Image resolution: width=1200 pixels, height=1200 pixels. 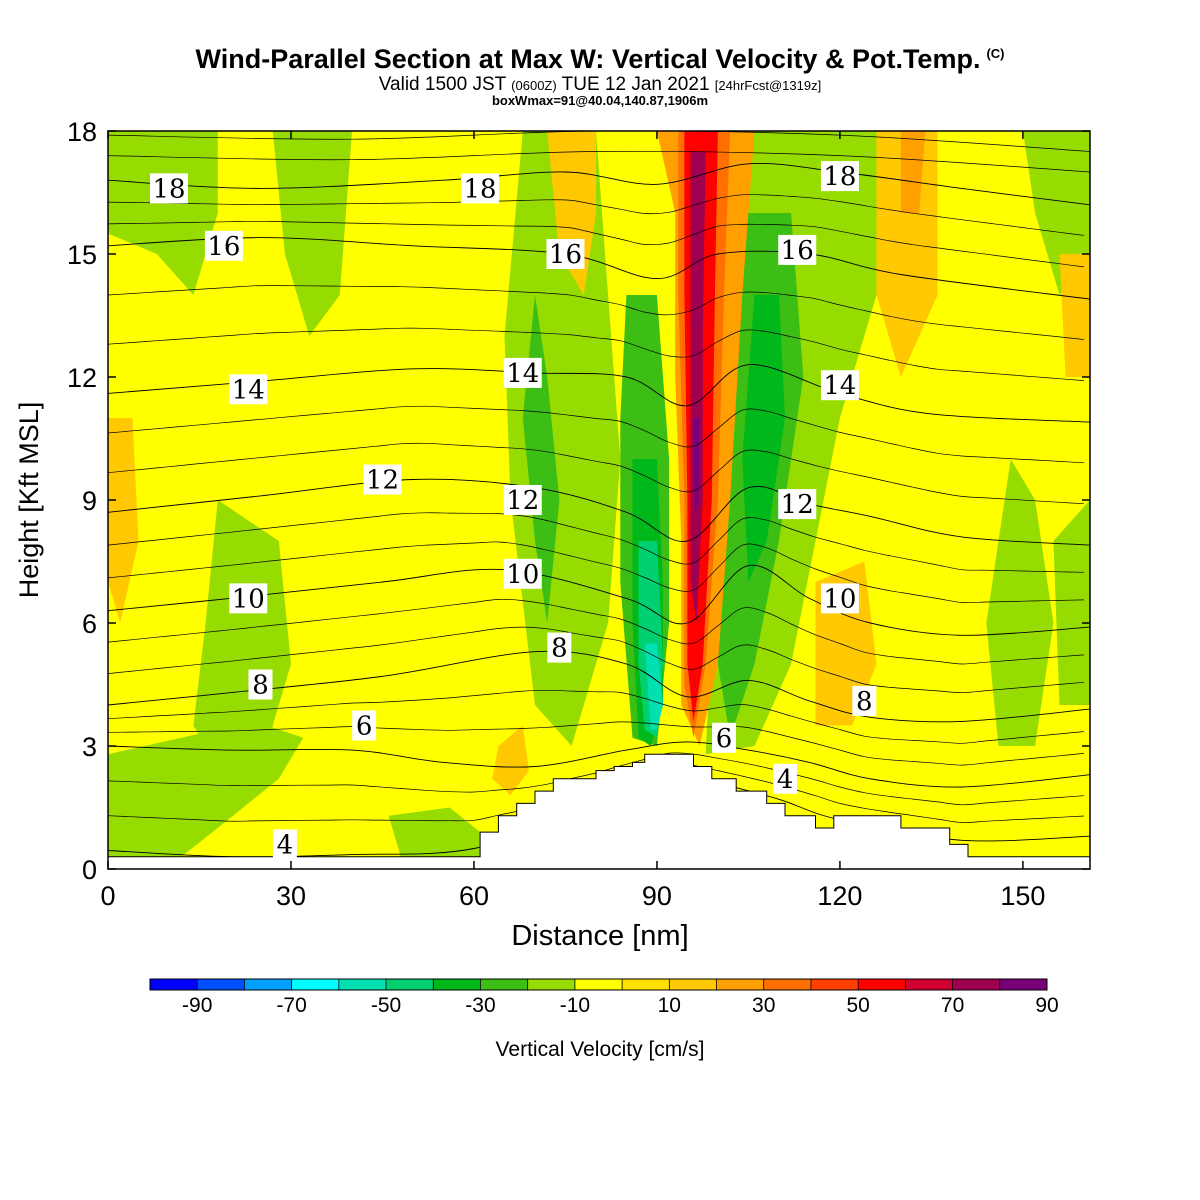 What do you see at coordinates (82, 255) in the screenshot?
I see `y-tick-label: 15` at bounding box center [82, 255].